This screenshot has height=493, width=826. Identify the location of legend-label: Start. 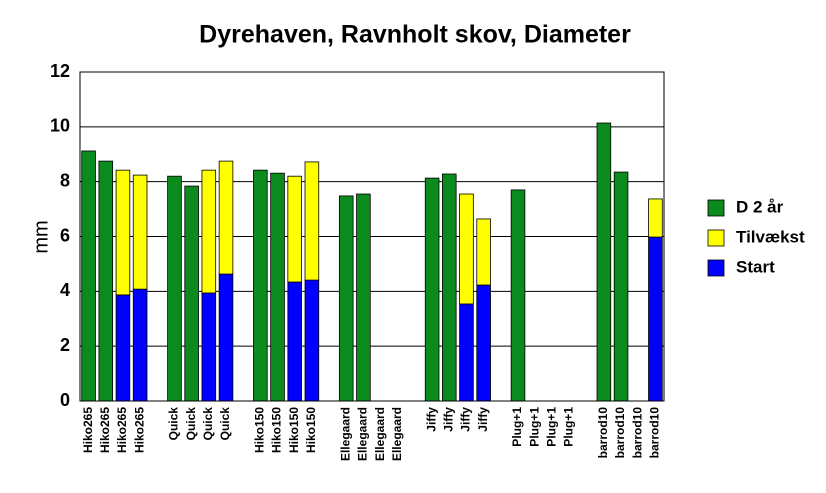
(755, 266).